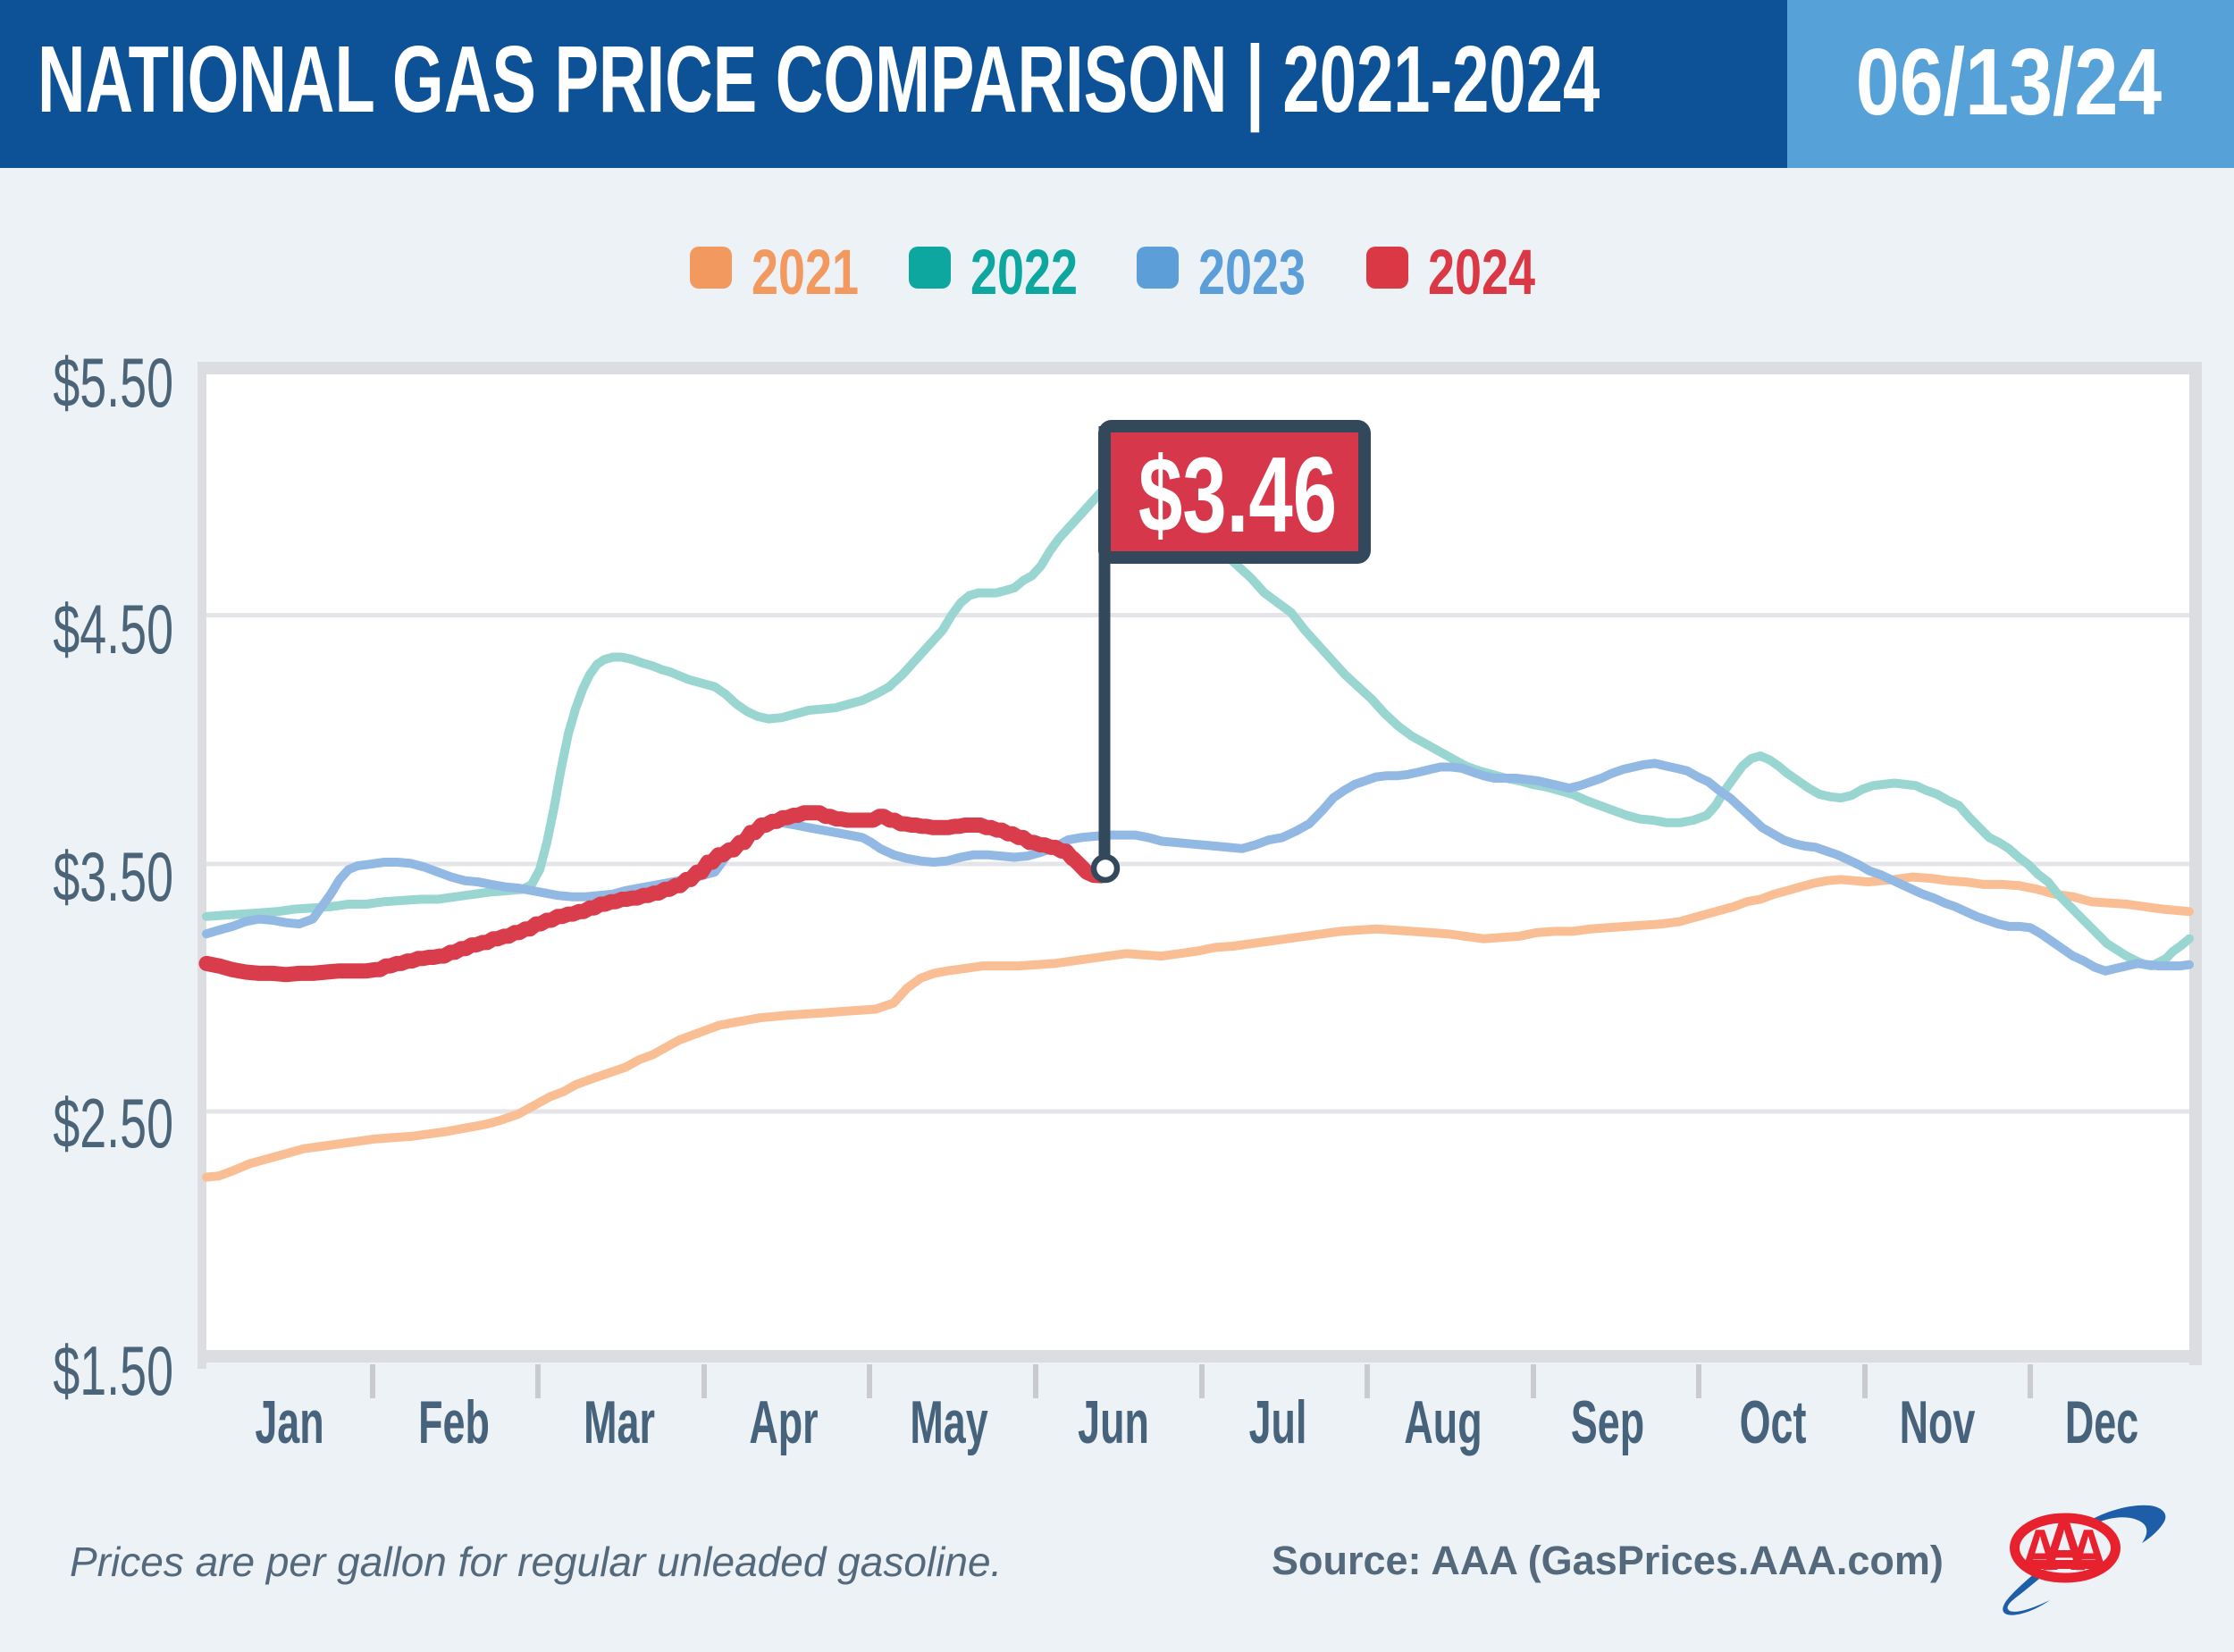  What do you see at coordinates (1278, 1423) in the screenshot?
I see `svg-text: Jul` at bounding box center [1278, 1423].